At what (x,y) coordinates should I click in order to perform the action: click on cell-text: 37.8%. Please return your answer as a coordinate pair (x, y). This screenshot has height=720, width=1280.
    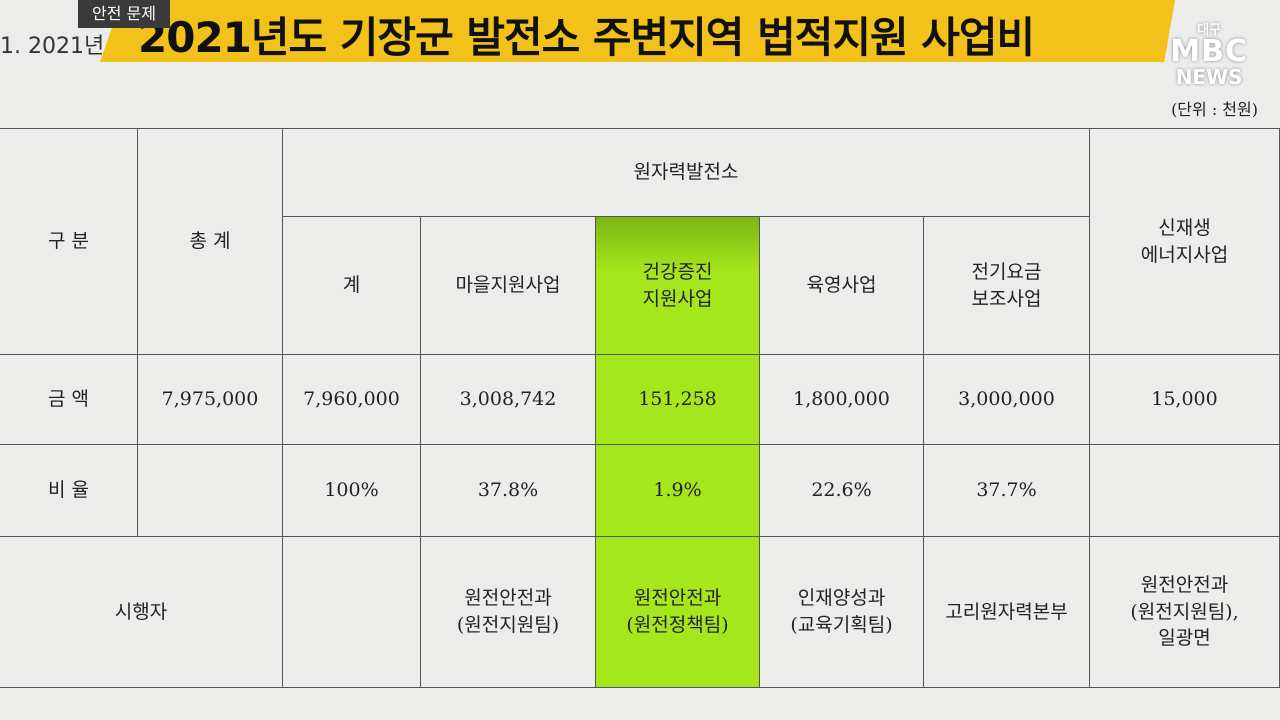
    Looking at the image, I should click on (508, 490).